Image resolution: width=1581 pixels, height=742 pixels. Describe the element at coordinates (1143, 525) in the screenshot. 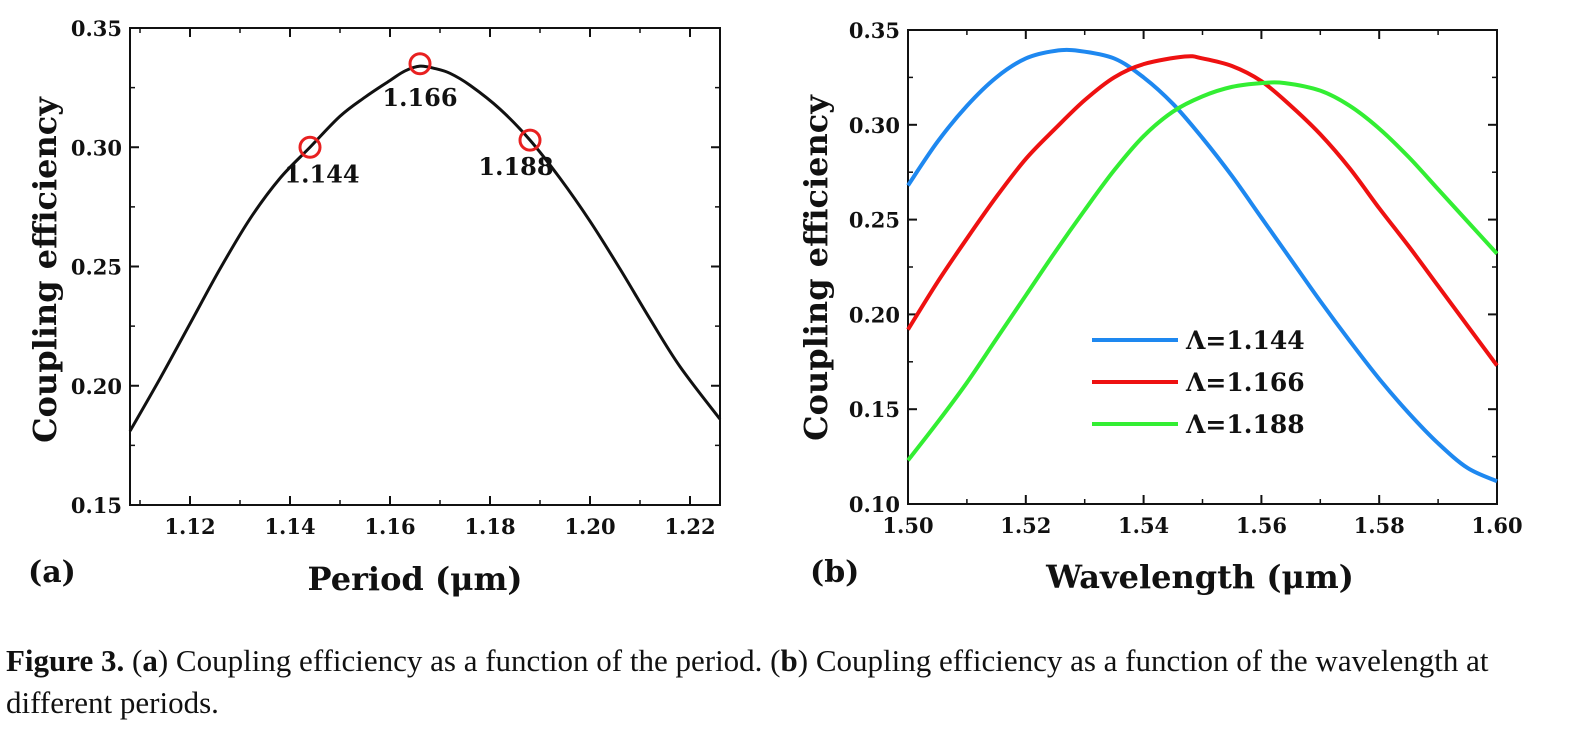

I see `x-tick-label: 1.54` at that location.